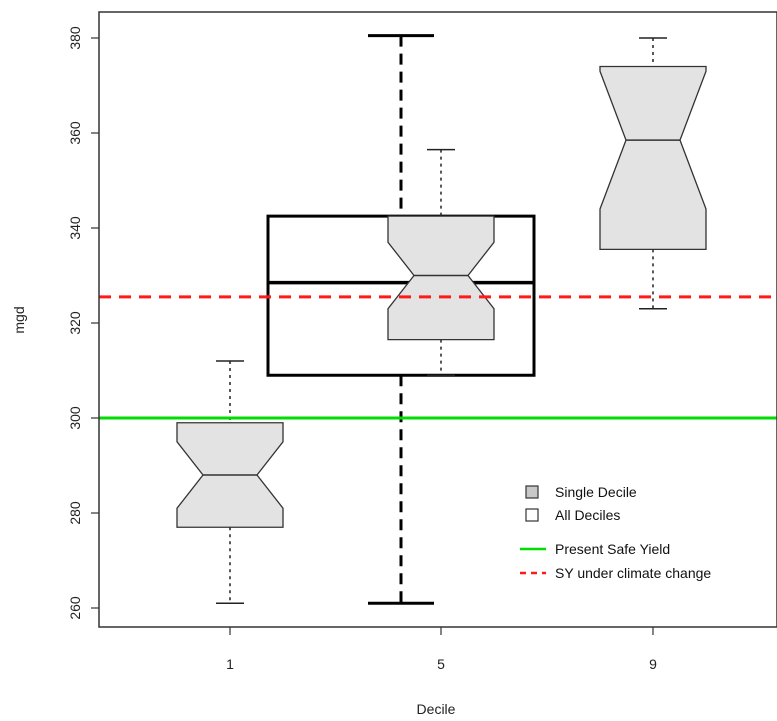  I want to click on y-tick-label: 280, so click(75, 513).